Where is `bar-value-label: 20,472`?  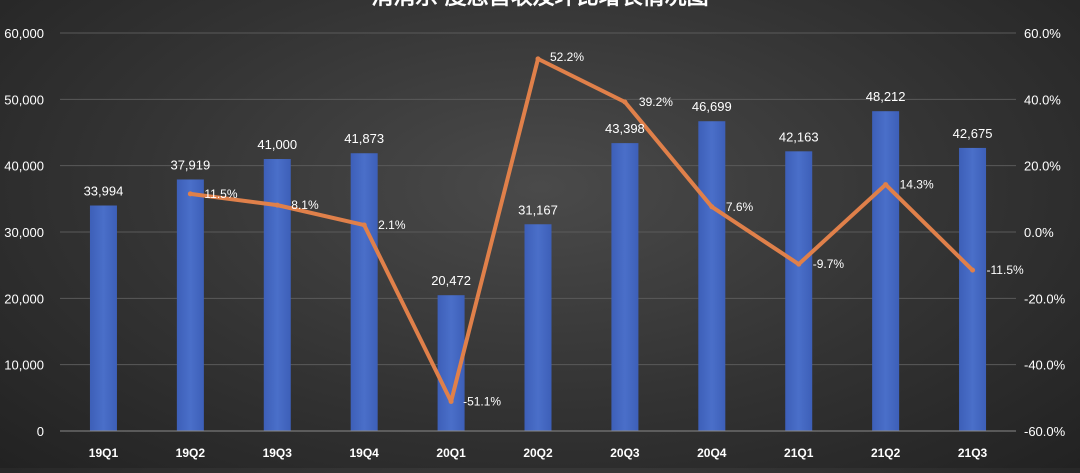
bar-value-label: 20,472 is located at coordinates (451, 280).